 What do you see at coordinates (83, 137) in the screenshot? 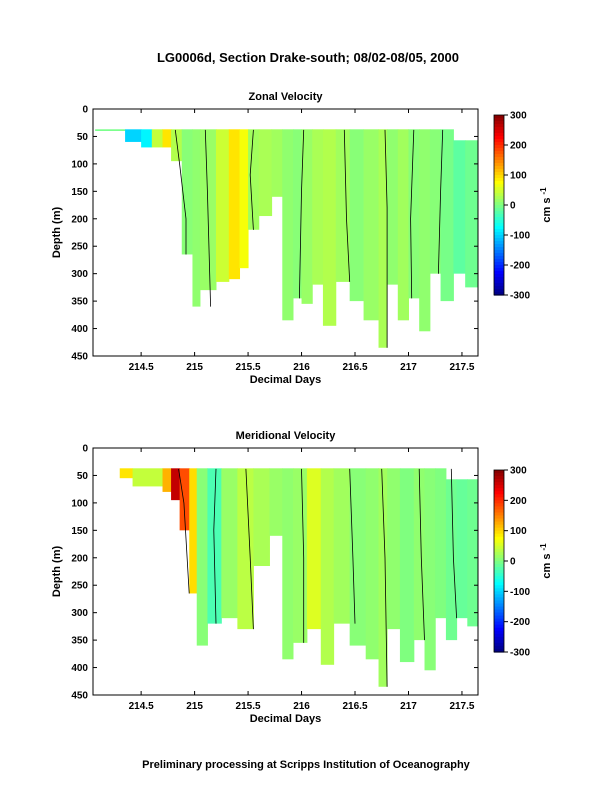
I see `y-tick-label: 50` at bounding box center [83, 137].